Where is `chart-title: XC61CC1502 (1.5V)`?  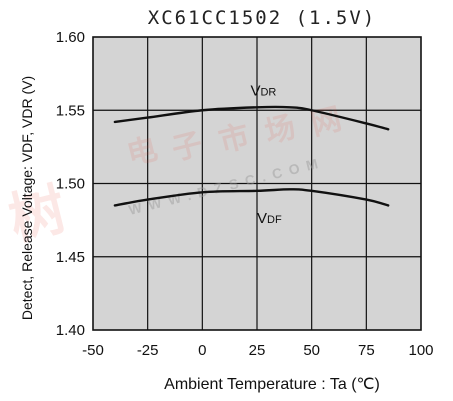 chart-title: XC61CC1502 (1.5V) is located at coordinates (262, 18).